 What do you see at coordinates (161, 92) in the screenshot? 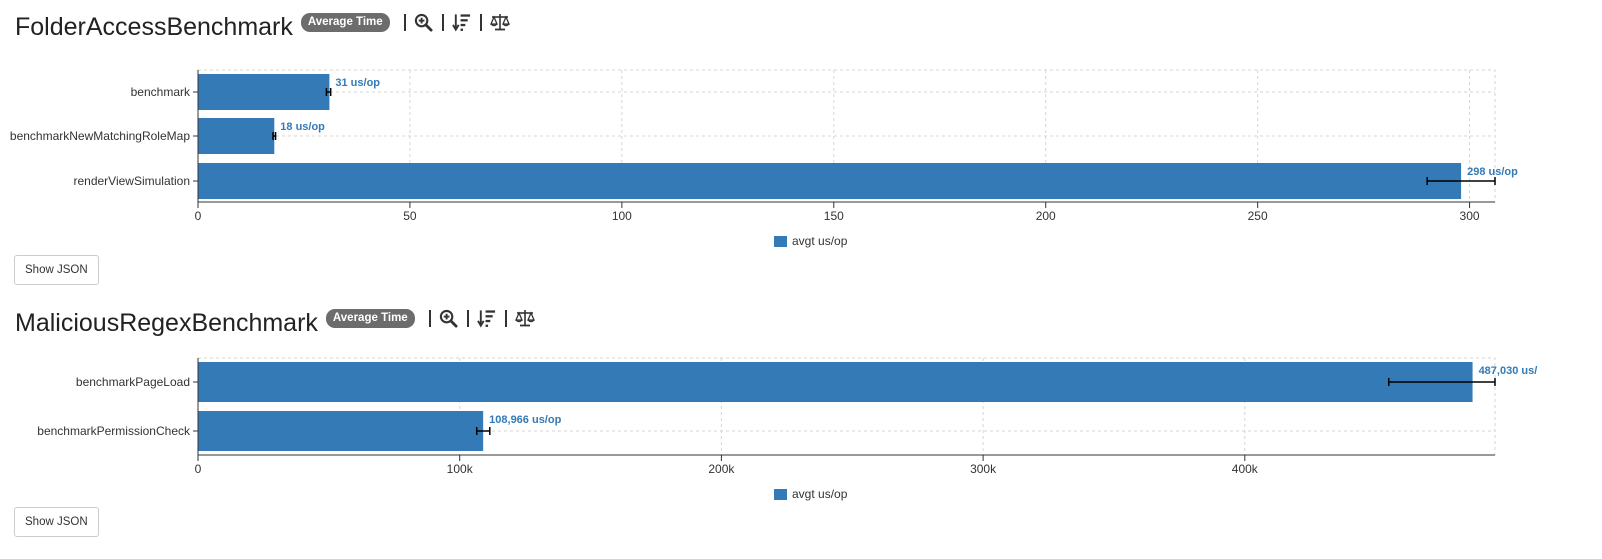
I see `category-label: benchmark` at bounding box center [161, 92].